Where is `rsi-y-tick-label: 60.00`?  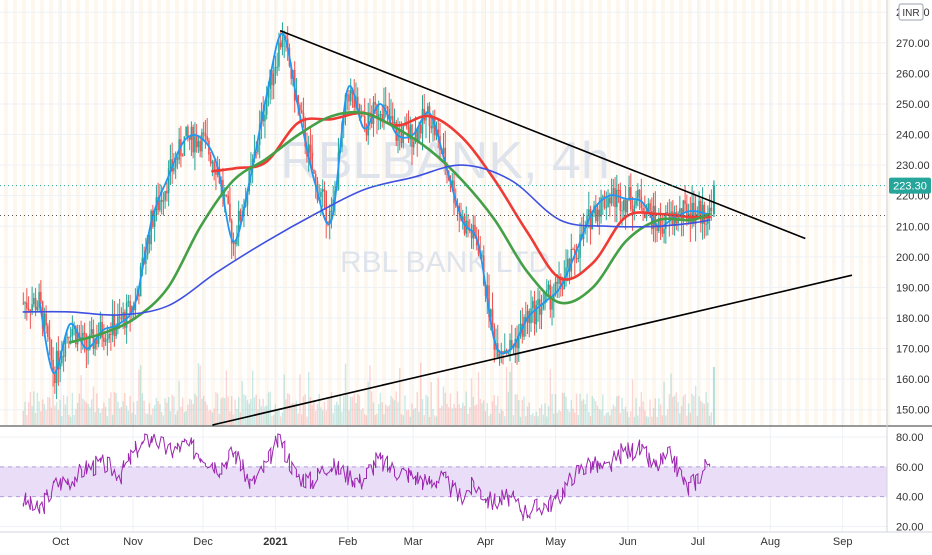
rsi-y-tick-label: 60.00 is located at coordinates (910, 468).